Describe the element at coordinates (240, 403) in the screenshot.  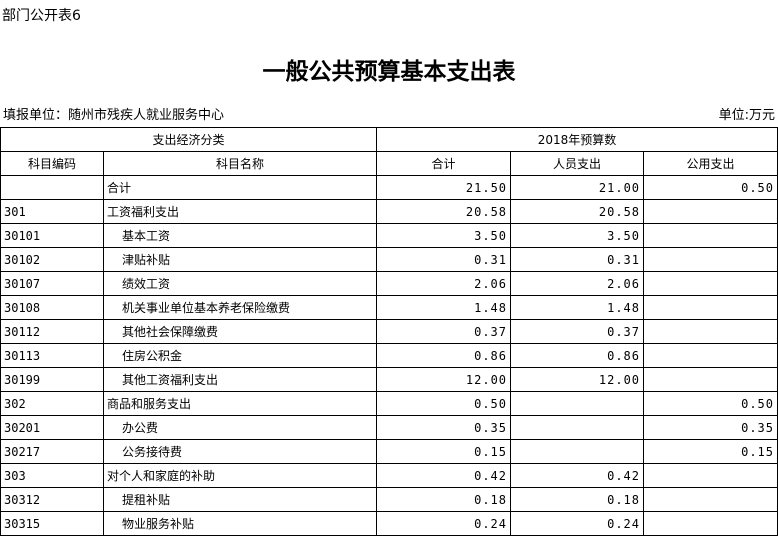
I see `cell-name: 商品和服务支出` at that location.